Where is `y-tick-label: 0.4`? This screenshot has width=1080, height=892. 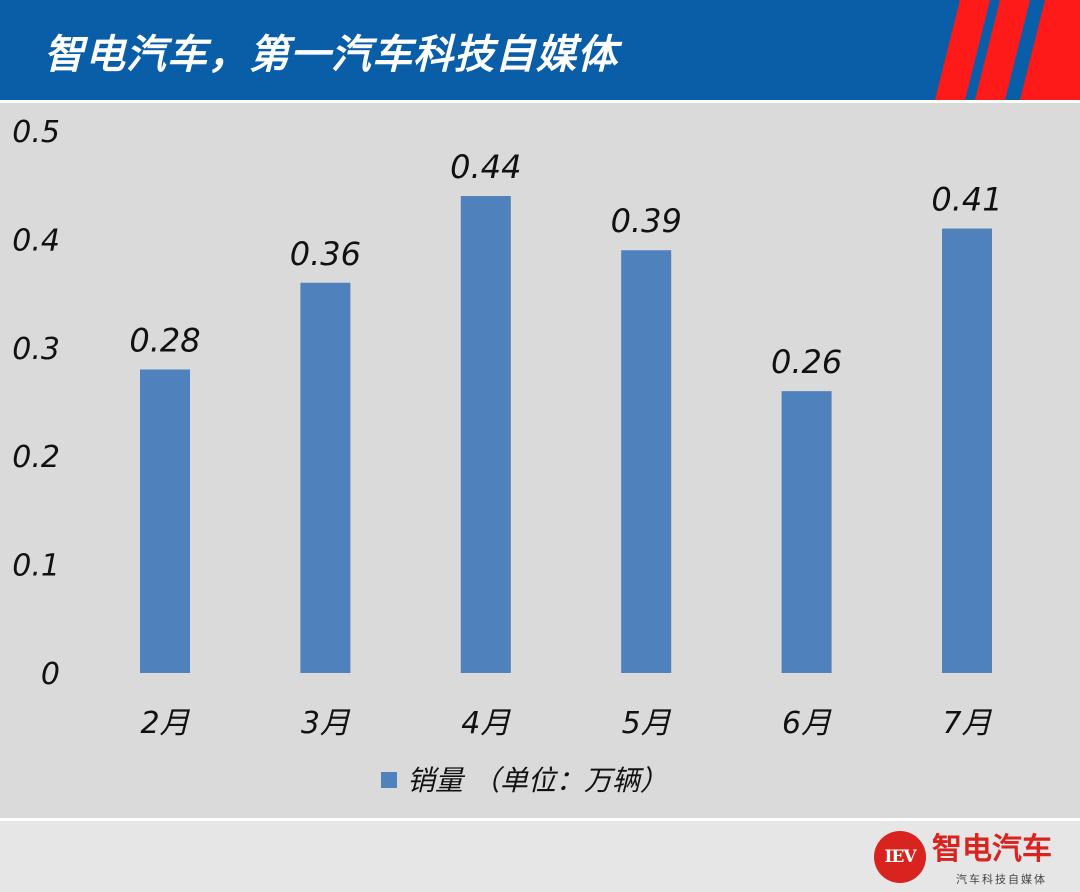
y-tick-label: 0.4 is located at coordinates (36, 240).